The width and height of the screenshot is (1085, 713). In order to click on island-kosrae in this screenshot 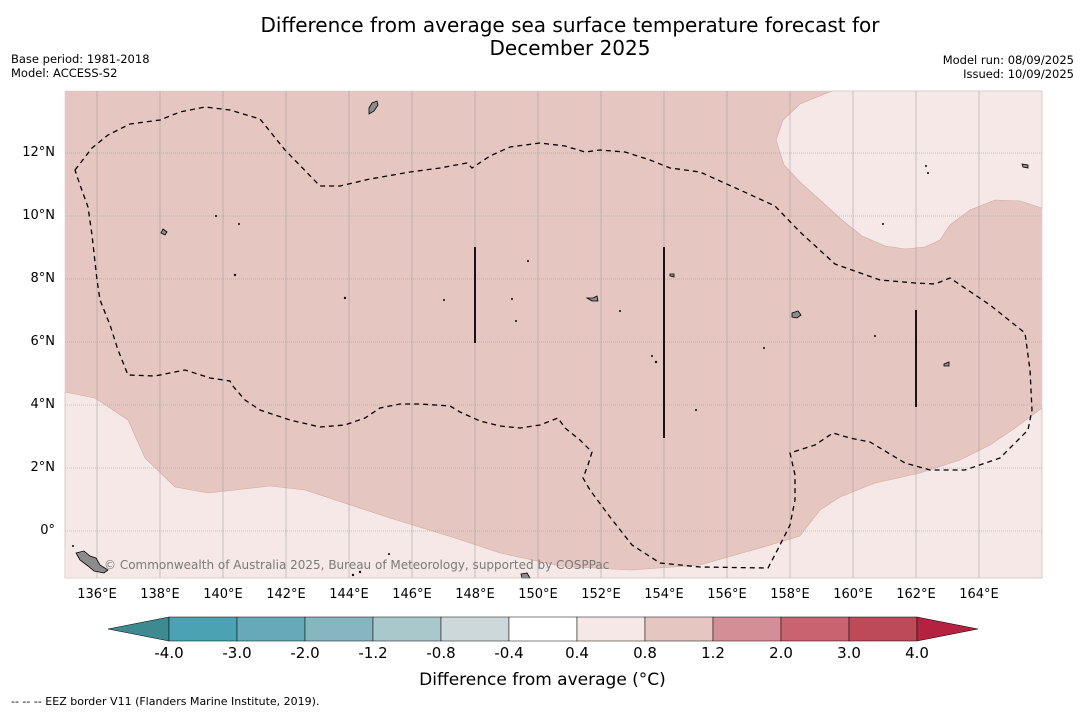, I will do `click(796, 314)`.